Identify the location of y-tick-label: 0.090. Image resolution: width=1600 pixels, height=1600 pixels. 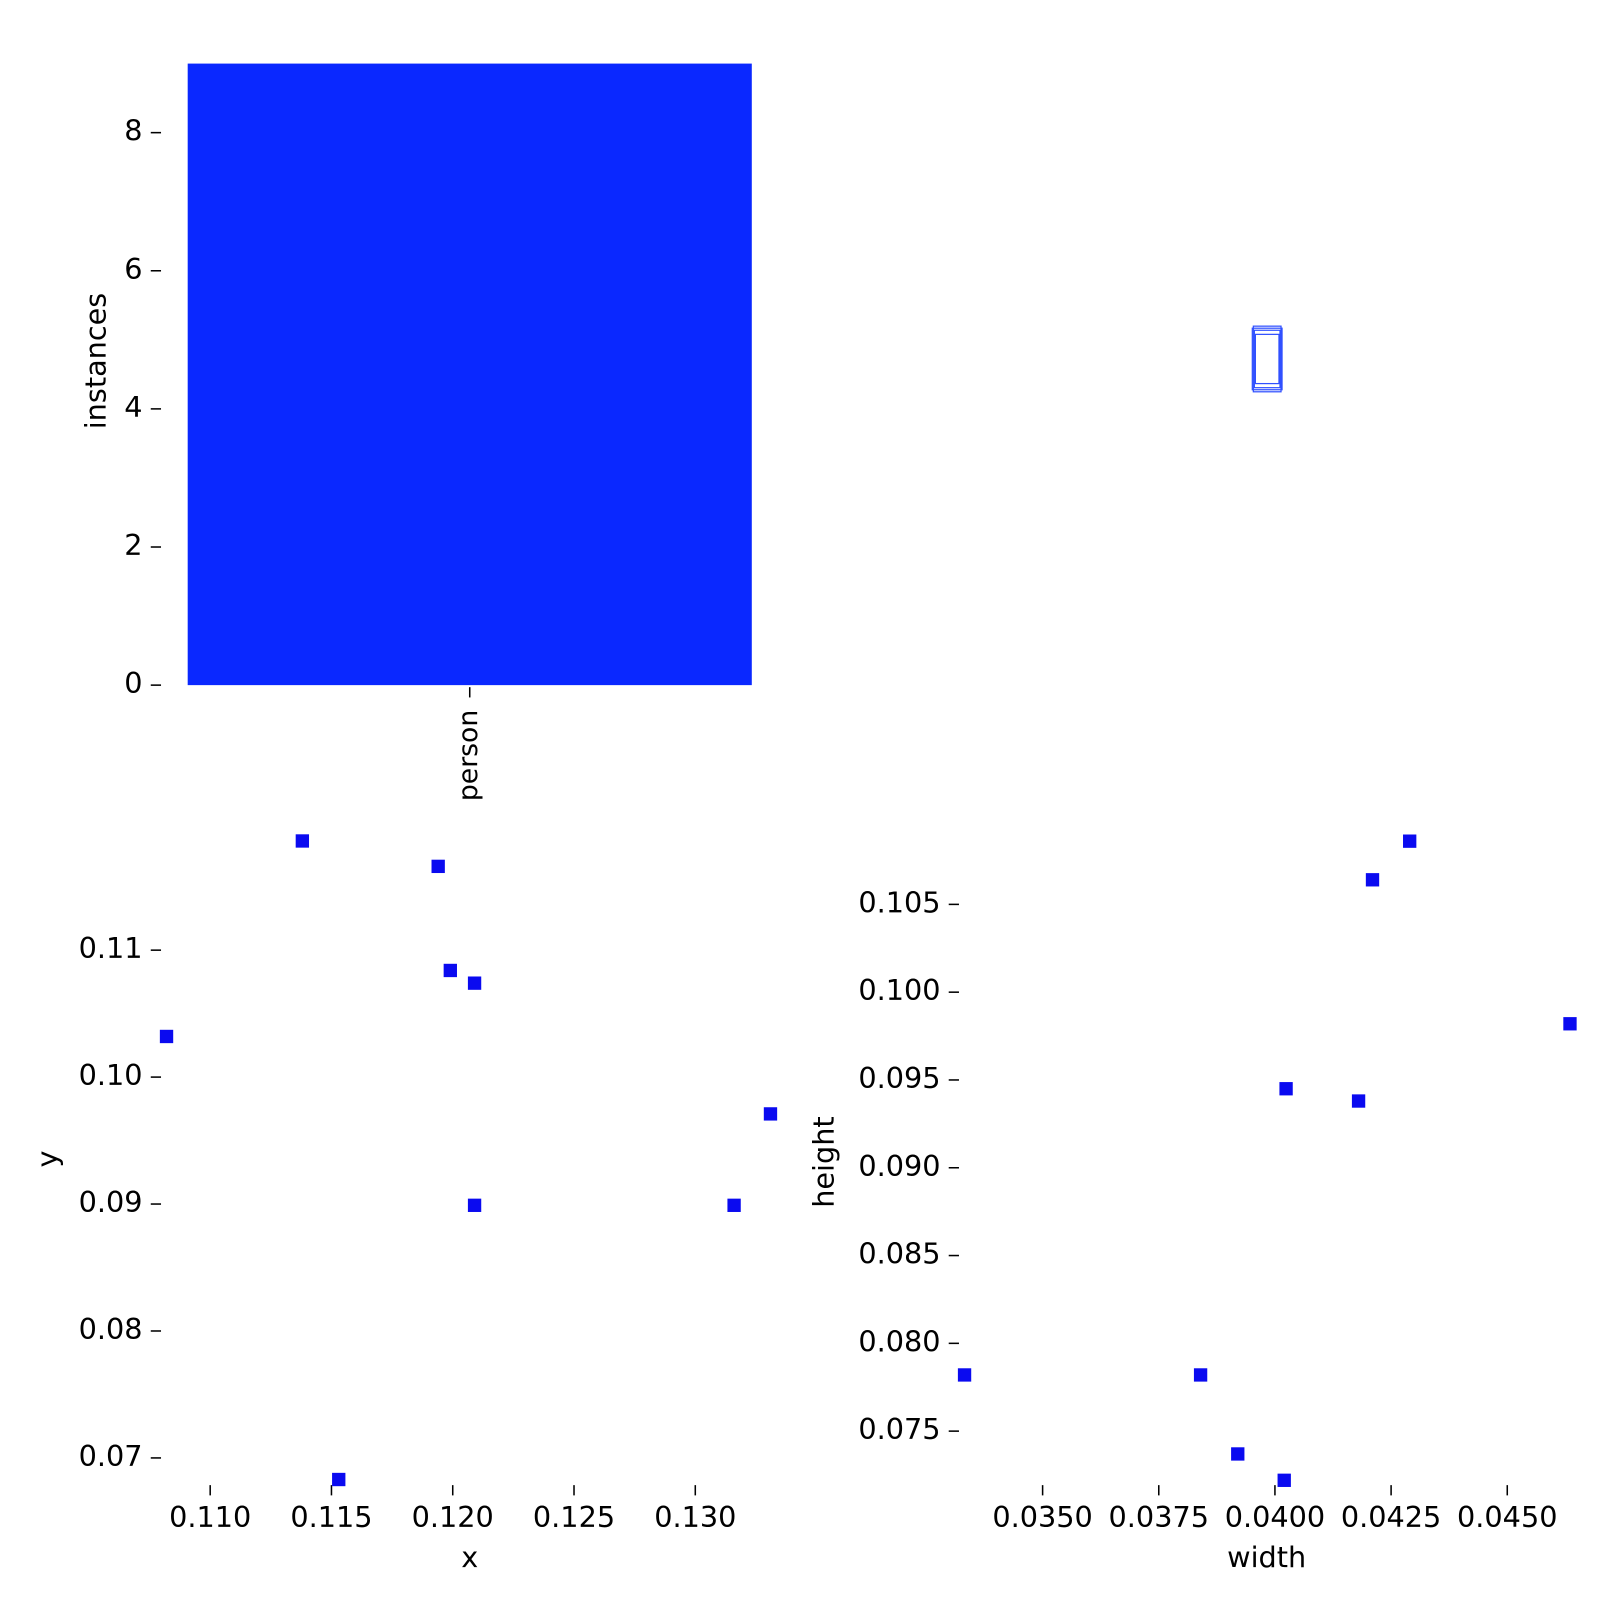
(899, 1166).